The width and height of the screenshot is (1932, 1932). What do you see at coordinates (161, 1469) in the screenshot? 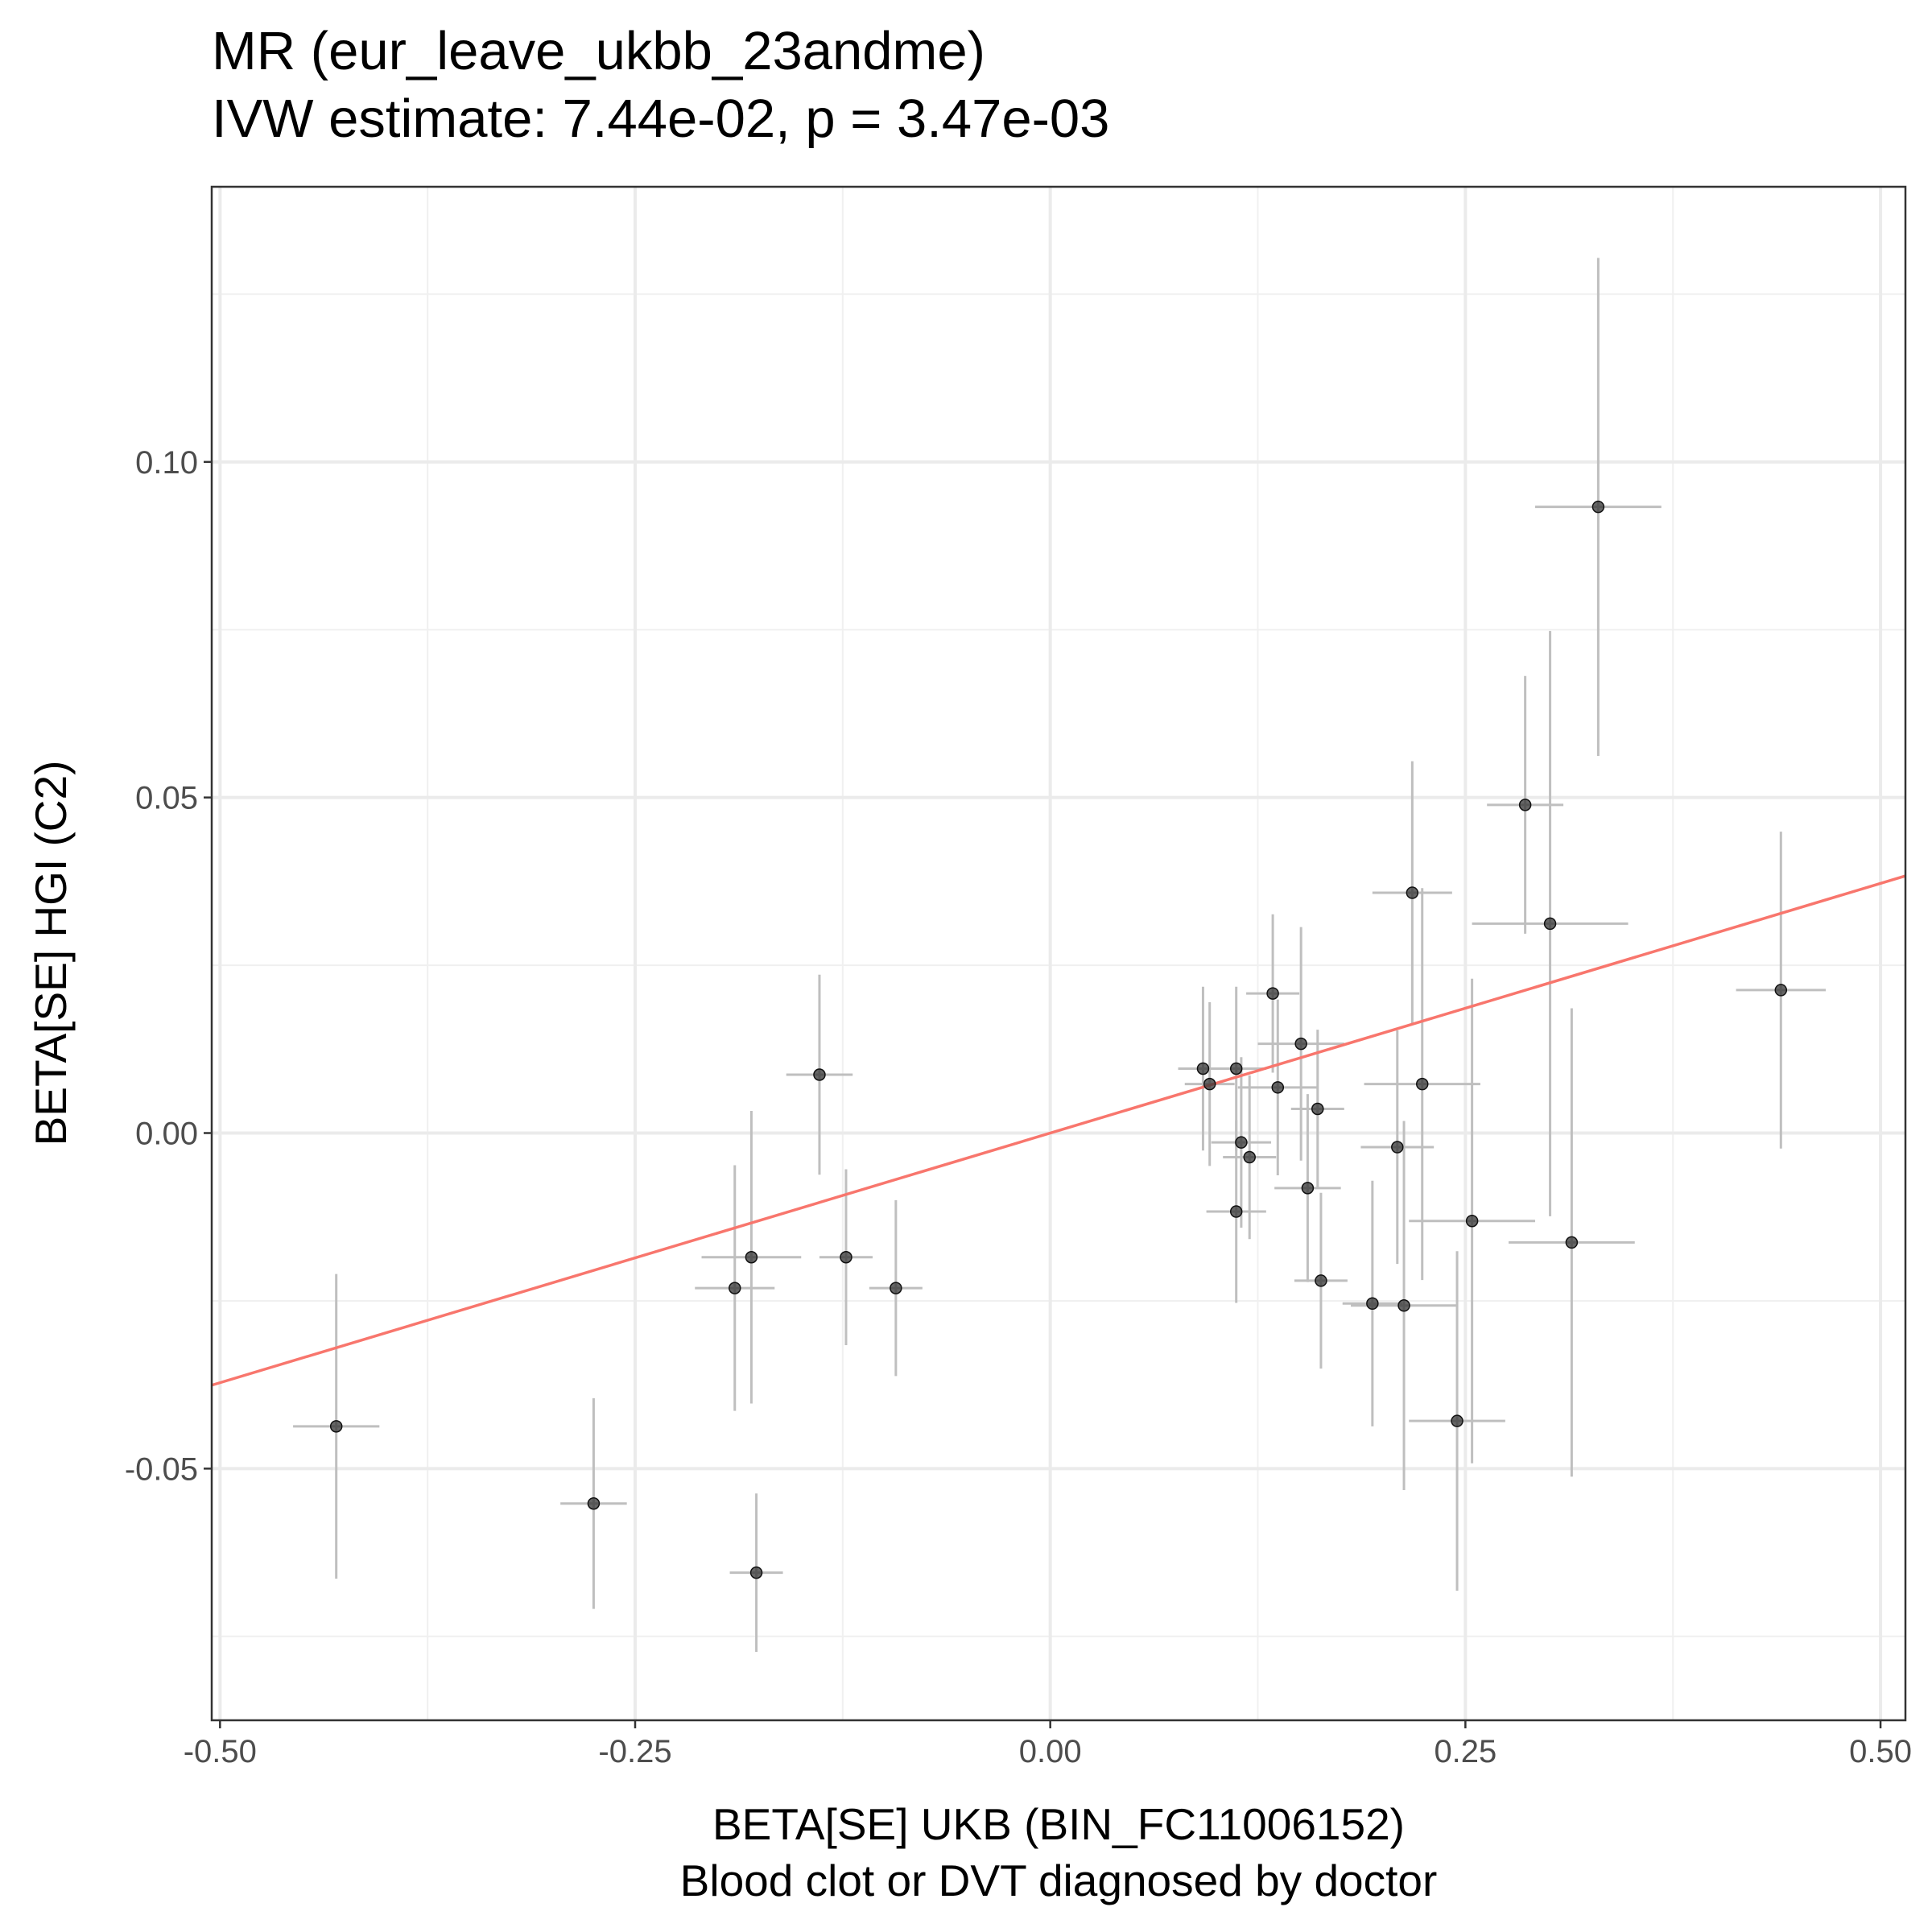
I see `y-tick-label: -0.05` at bounding box center [161, 1469].